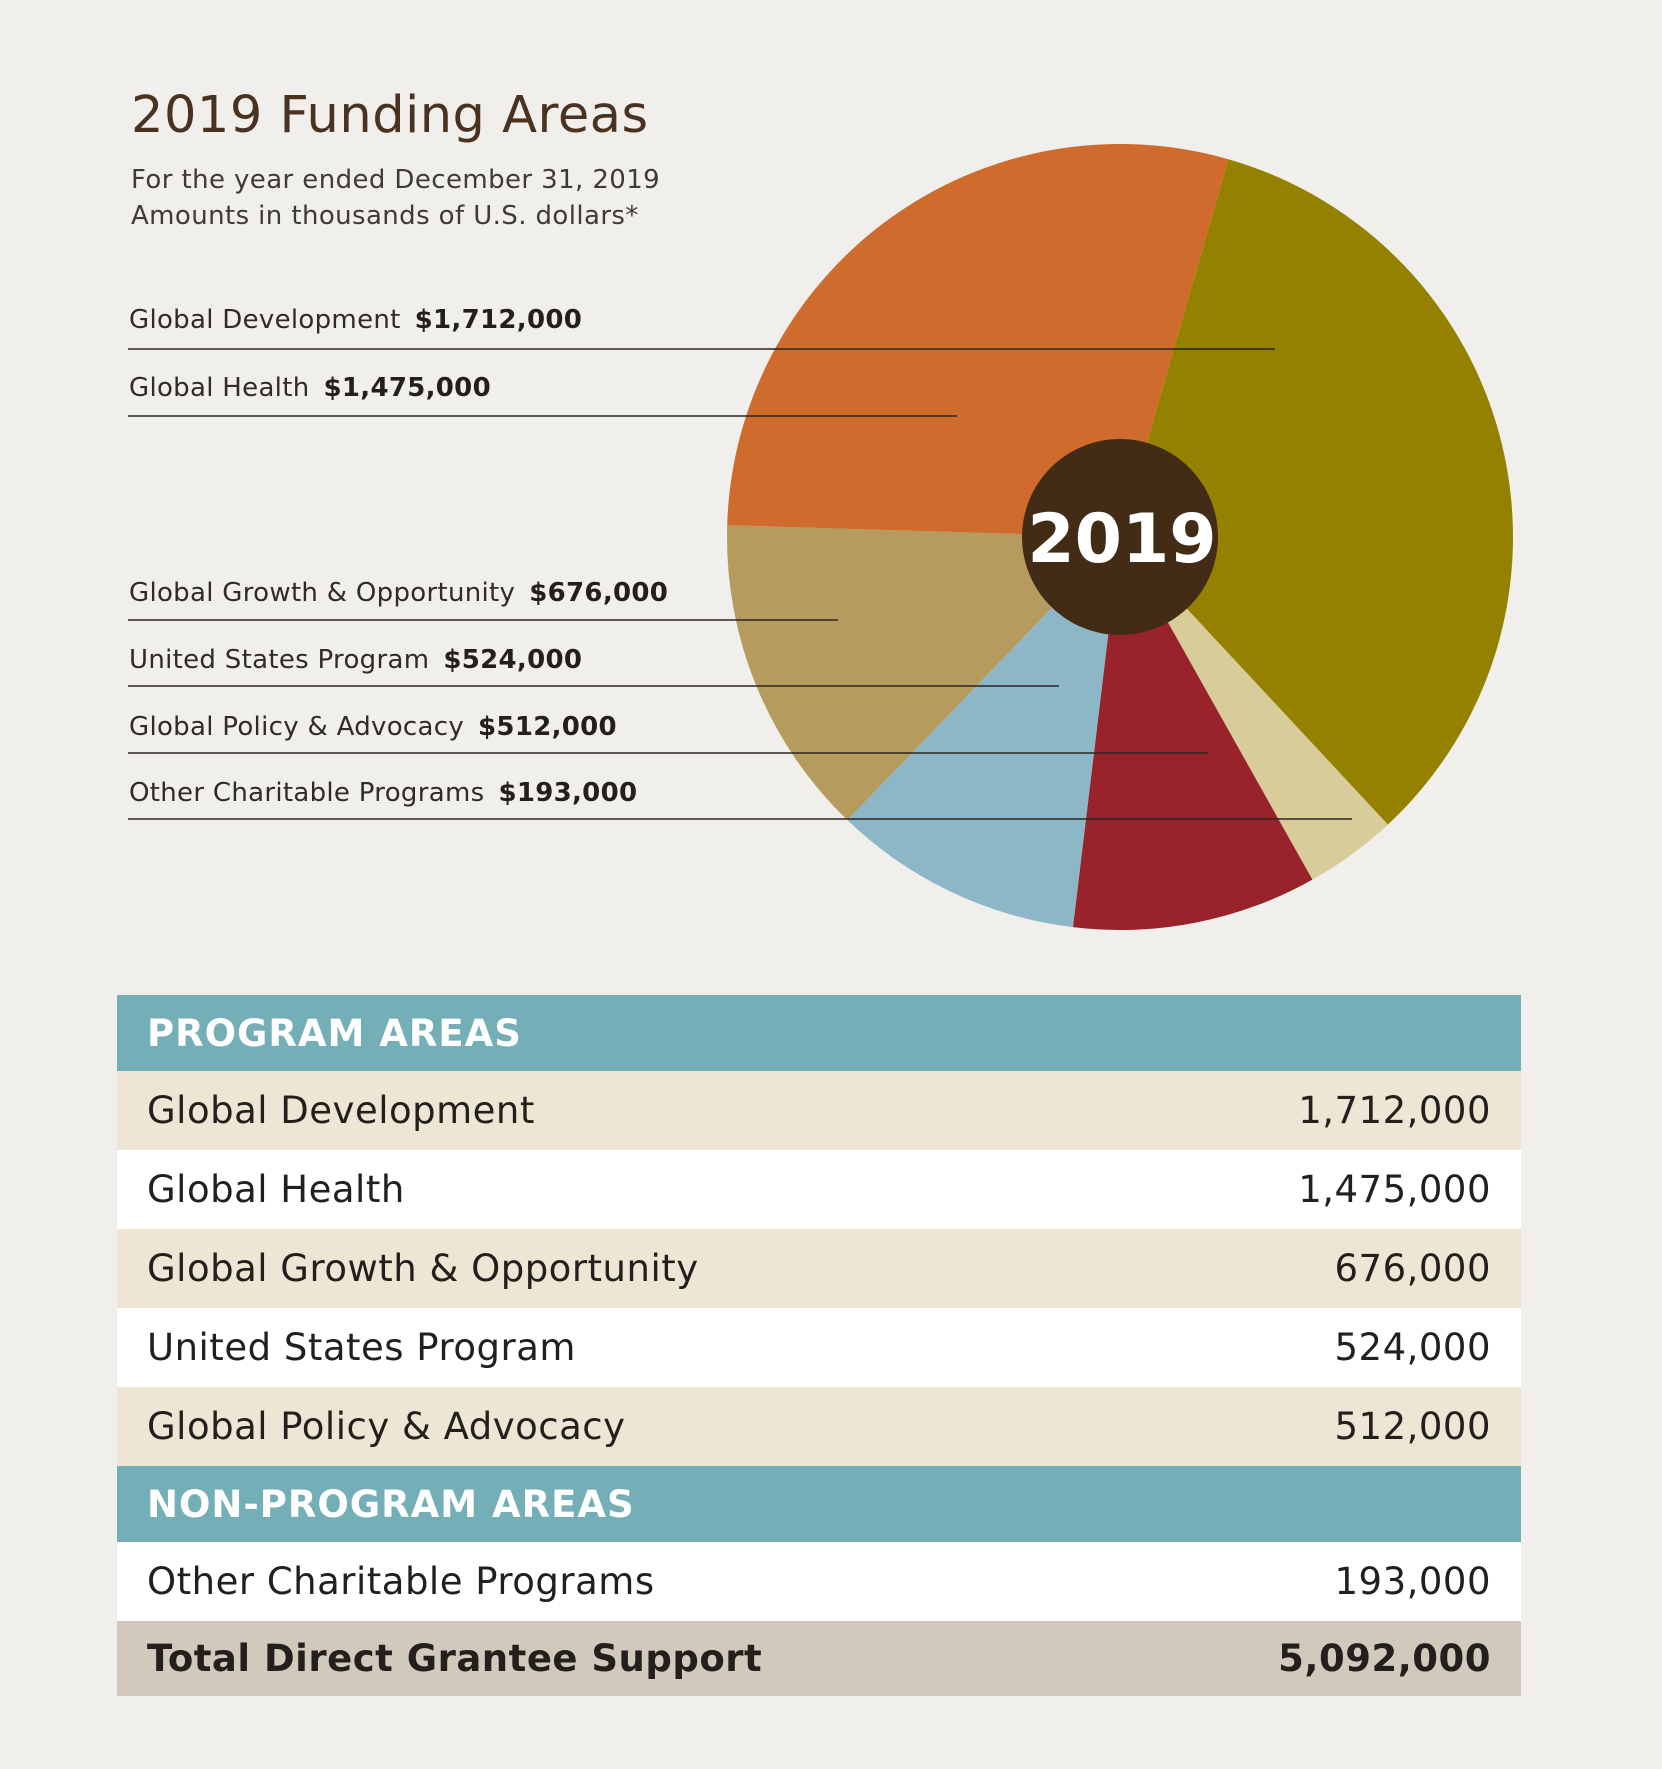 This screenshot has height=1769, width=1662. I want to click on legend-amount: $1,475,000, so click(407, 388).